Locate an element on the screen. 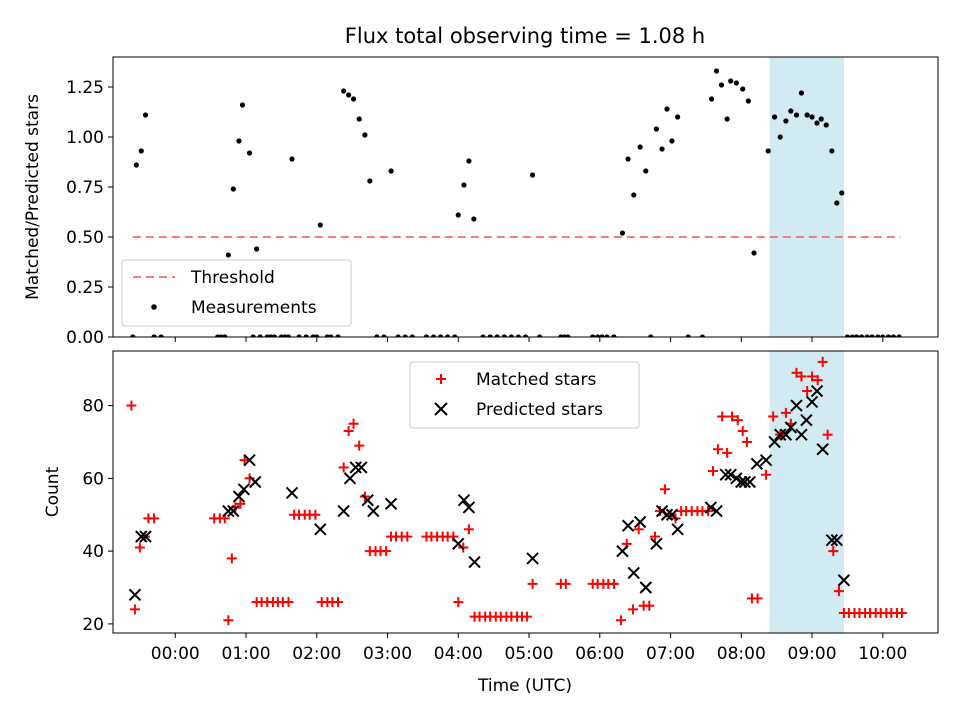 Image resolution: width=960 pixels, height=720 pixels. legend-measurements-swatch is located at coordinates (154, 307).